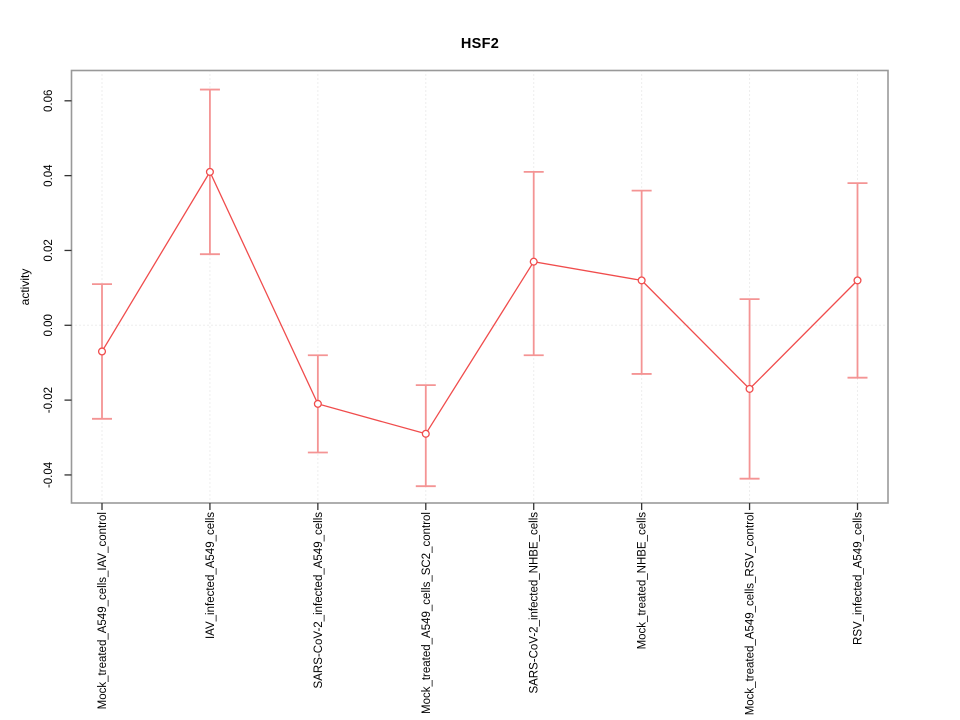  I want to click on x-tick-label: Mock_treated_A549_cells_RSV_control, so click(751, 613).